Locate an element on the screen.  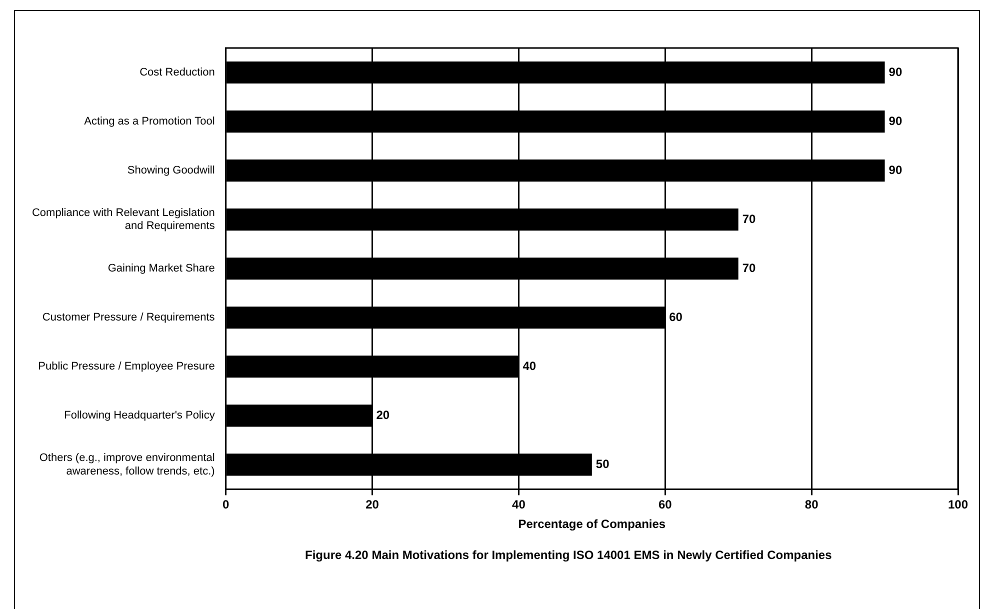
data-label: 20 is located at coordinates (383, 415).